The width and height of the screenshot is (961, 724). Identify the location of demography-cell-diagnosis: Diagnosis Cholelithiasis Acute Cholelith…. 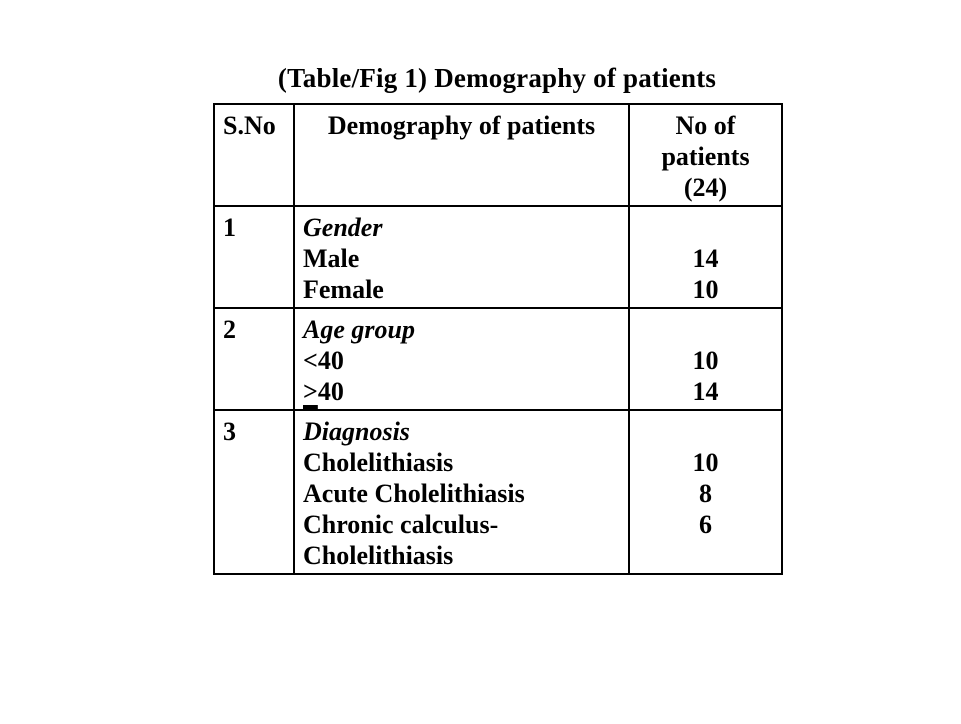
(461, 492).